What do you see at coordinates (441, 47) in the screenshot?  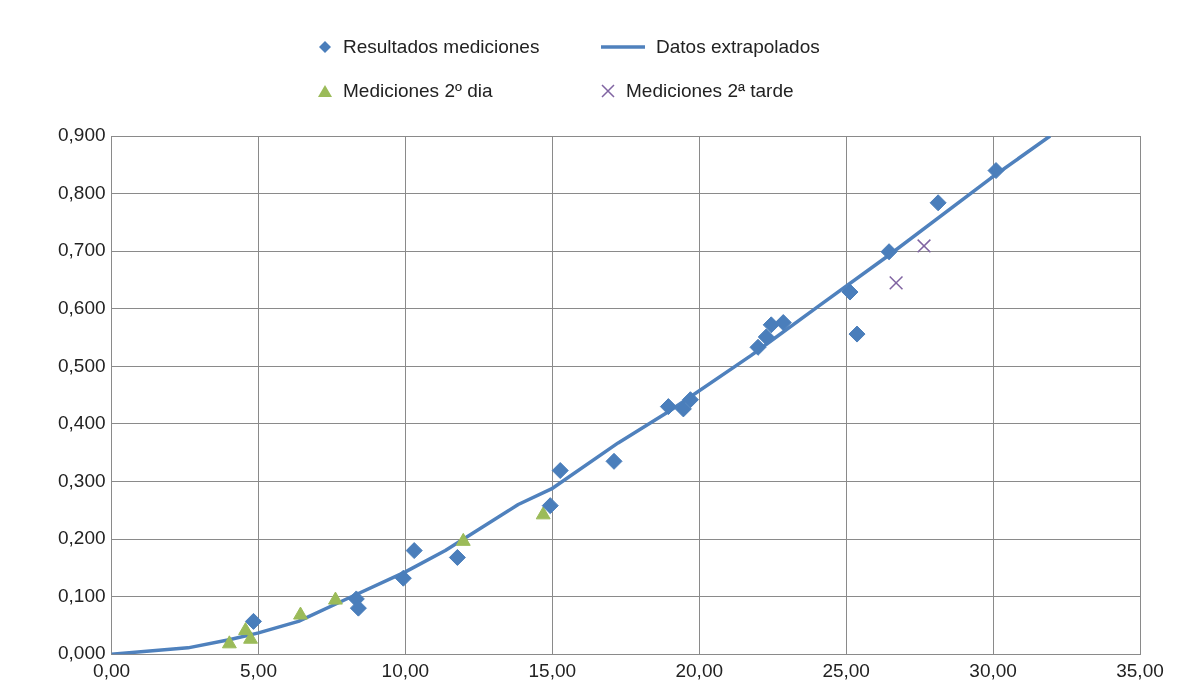 I see `legend-label: Resultados mediciones` at bounding box center [441, 47].